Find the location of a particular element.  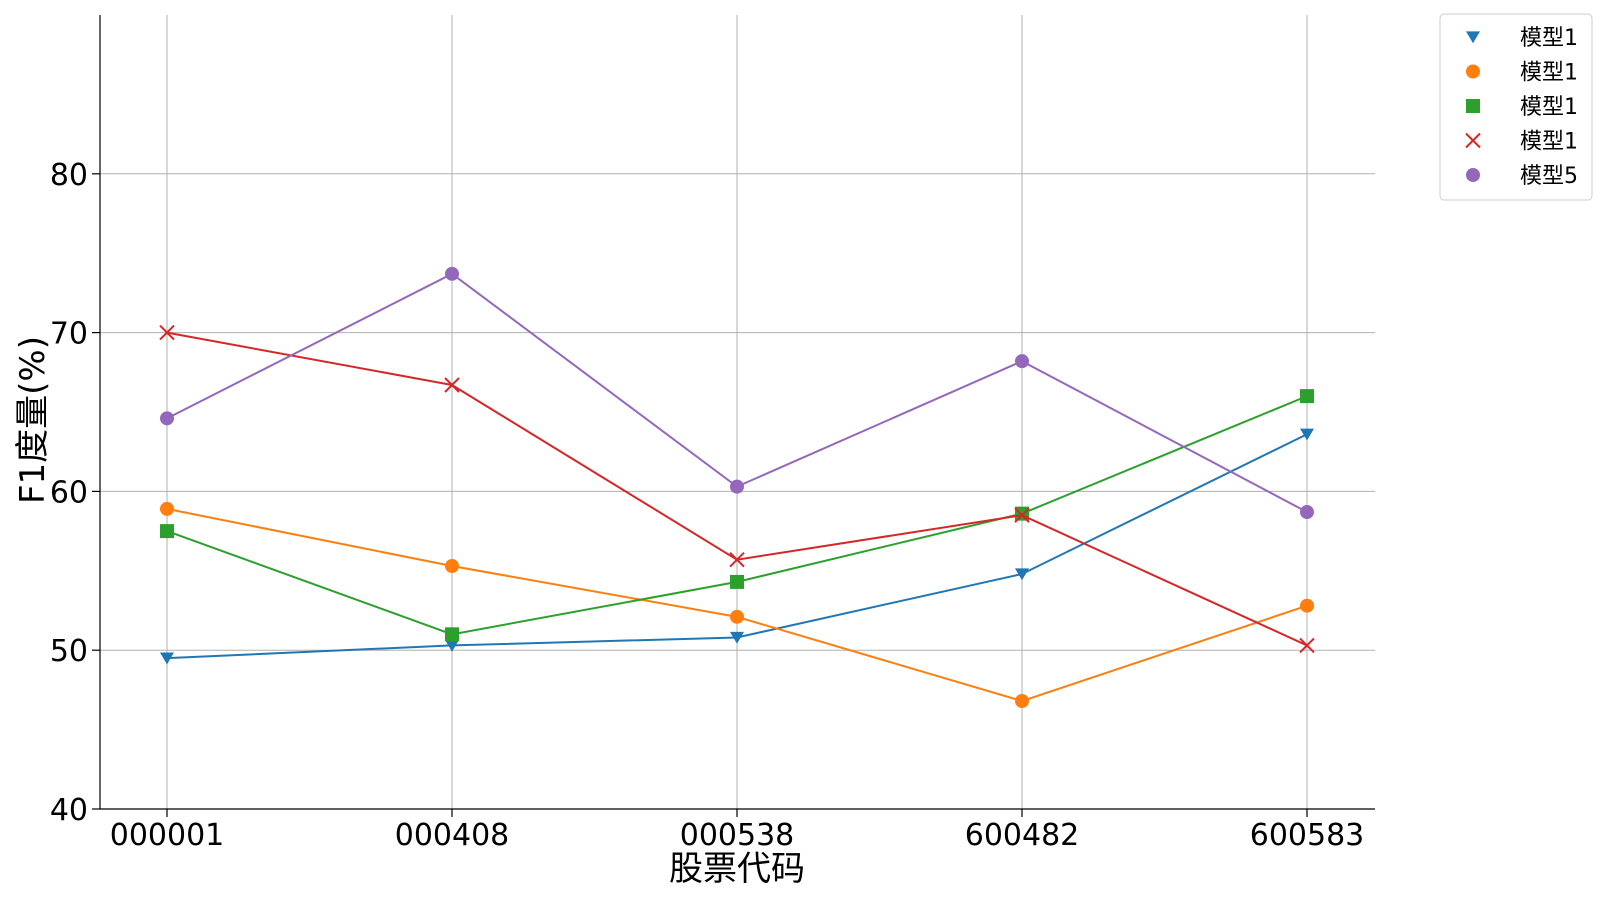

legend-marker-4-stroke is located at coordinates (1473, 140).